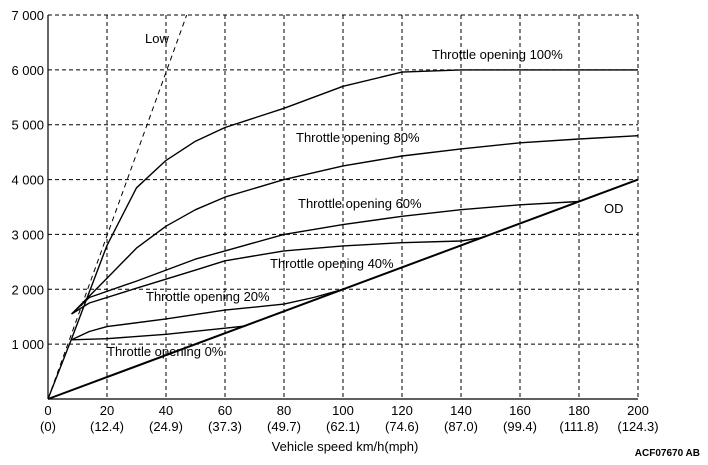  Describe the element at coordinates (27, 70) in the screenshot. I see `y-tick-label-6000: 6 000` at that location.